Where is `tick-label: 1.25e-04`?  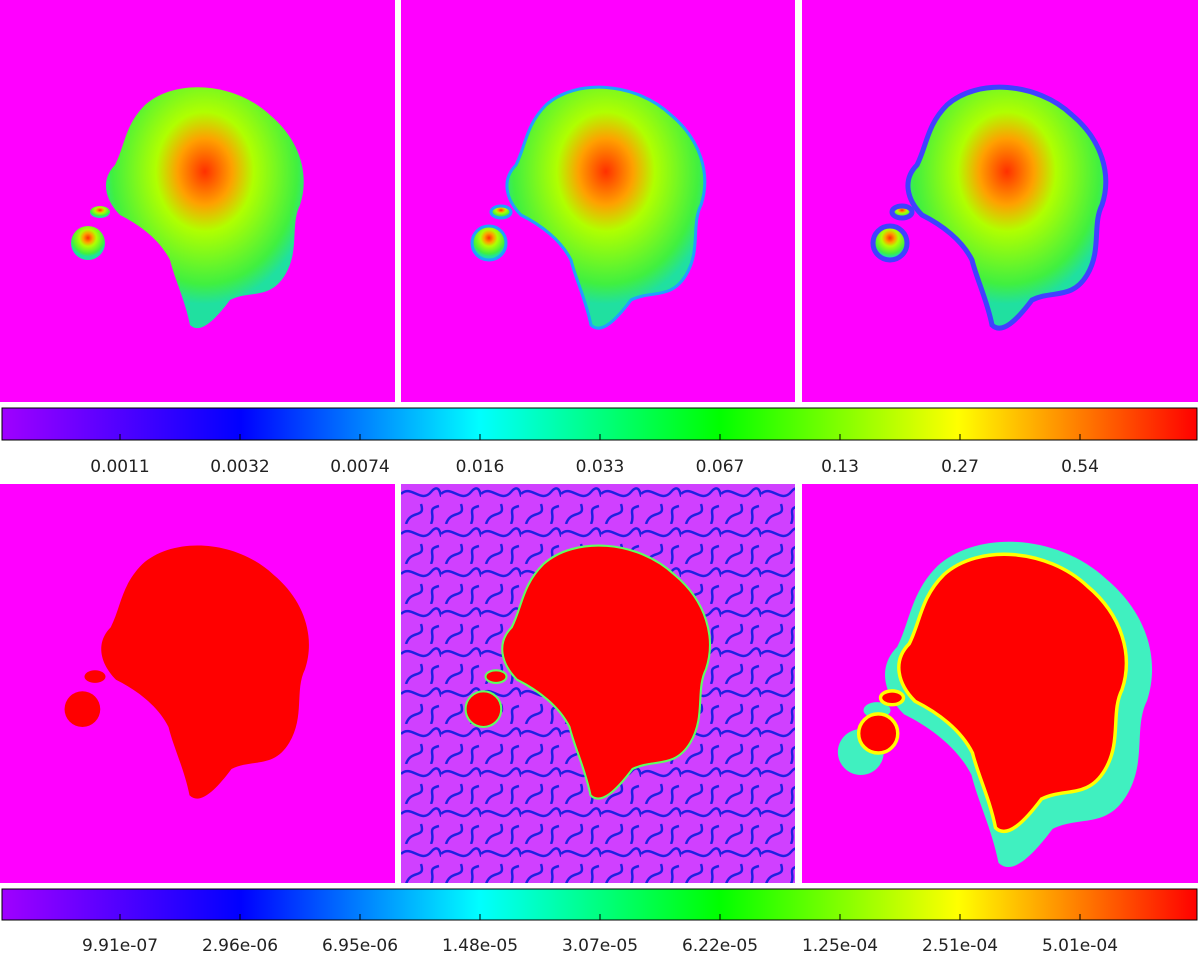 tick-label: 1.25e-04 is located at coordinates (840, 946).